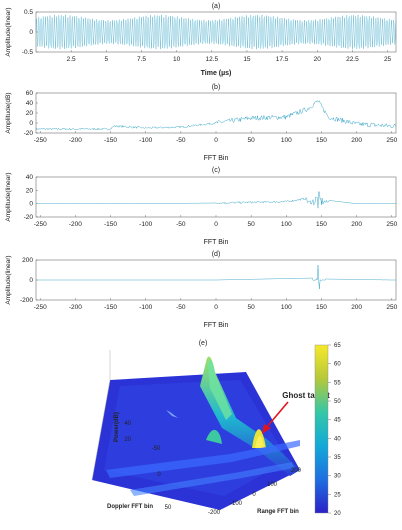 This screenshot has height=530, width=402. I want to click on panel-b-axes, so click(216, 113).